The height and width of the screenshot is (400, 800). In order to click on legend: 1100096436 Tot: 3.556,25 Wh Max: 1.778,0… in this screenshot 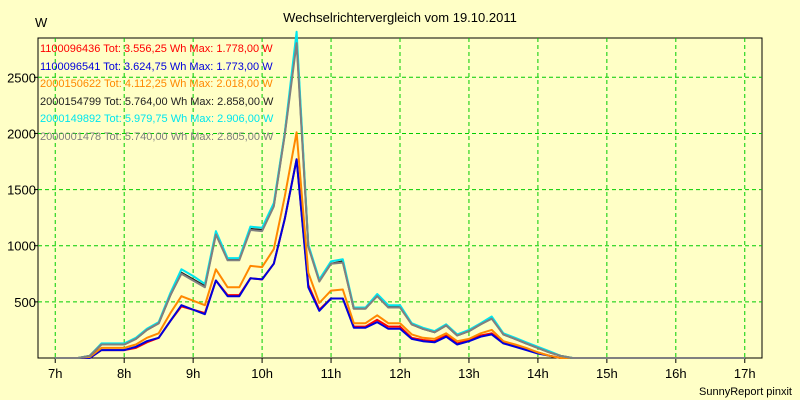, I will do `click(156, 93)`.